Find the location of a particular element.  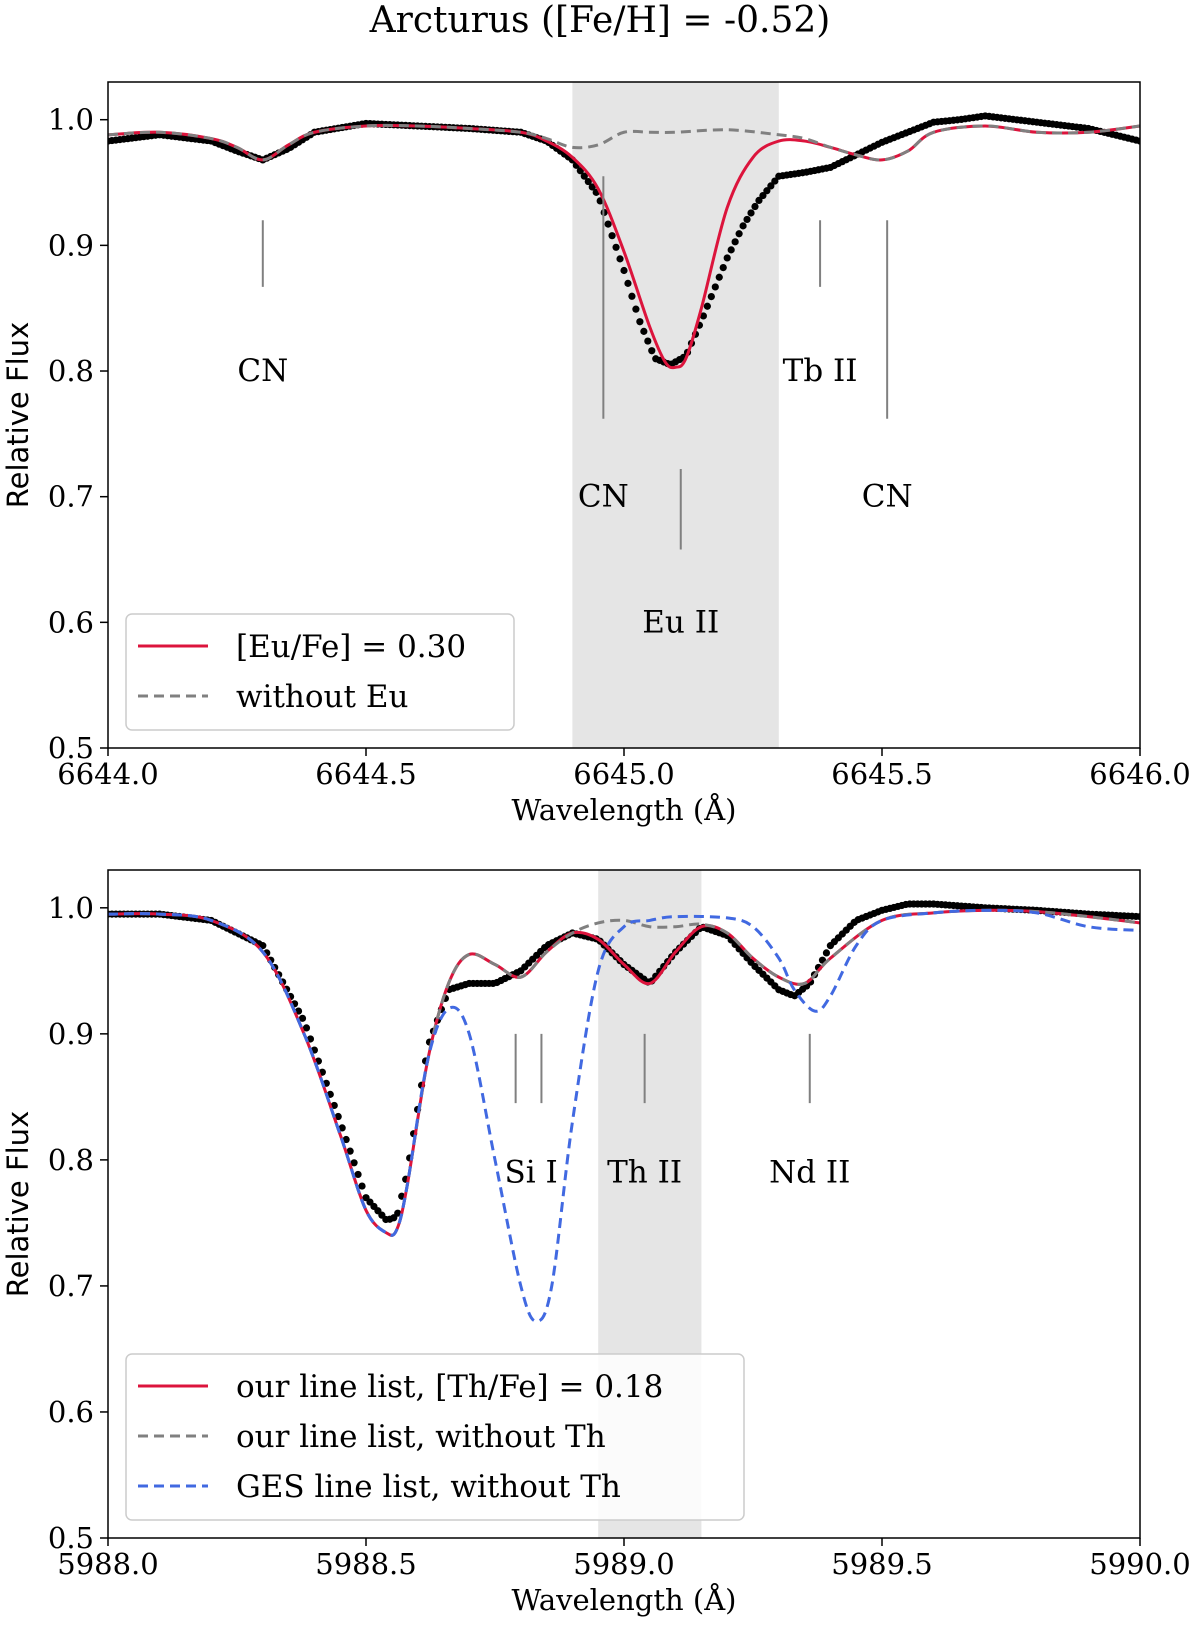

annotation-label: Eu II is located at coordinates (680, 622).